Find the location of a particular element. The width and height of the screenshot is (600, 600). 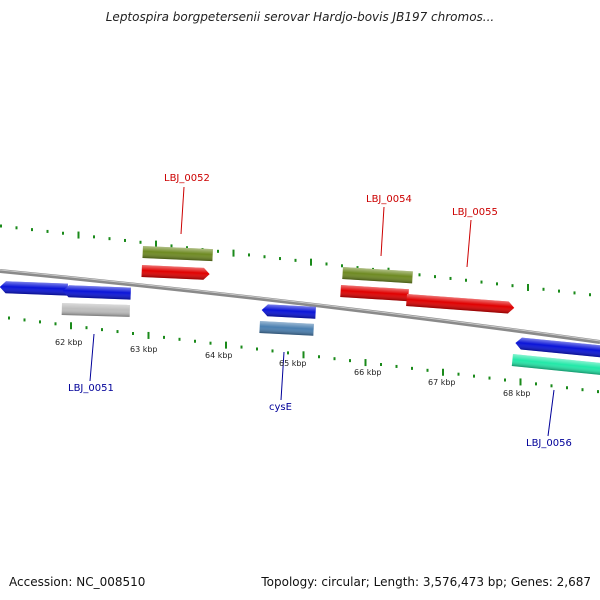

kbp-label: 66 kbp is located at coordinates (368, 372).